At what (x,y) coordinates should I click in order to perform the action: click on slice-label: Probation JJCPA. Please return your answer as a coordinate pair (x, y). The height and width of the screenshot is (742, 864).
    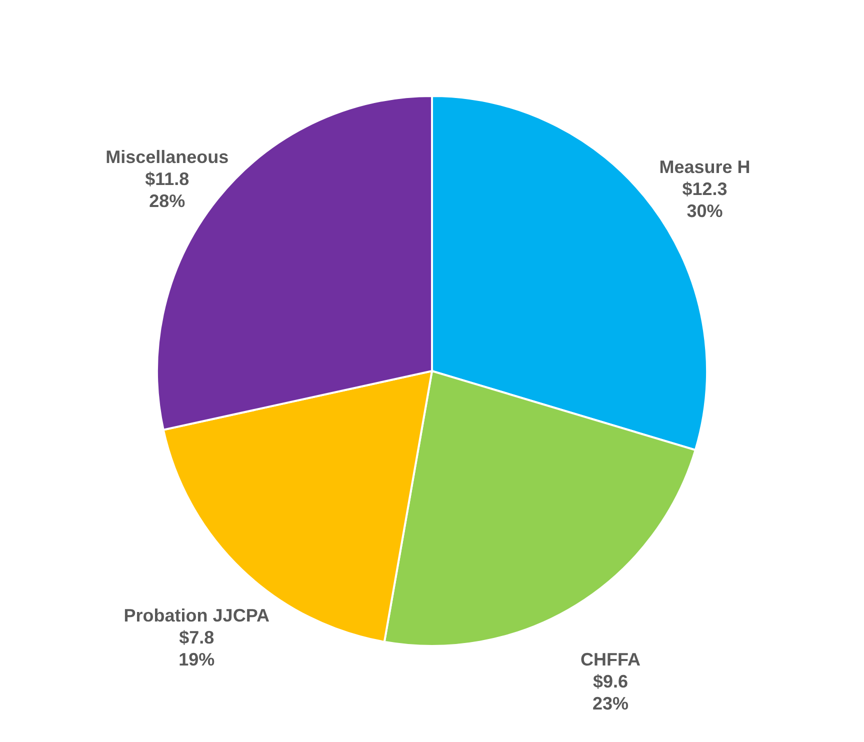
    Looking at the image, I should click on (197, 615).